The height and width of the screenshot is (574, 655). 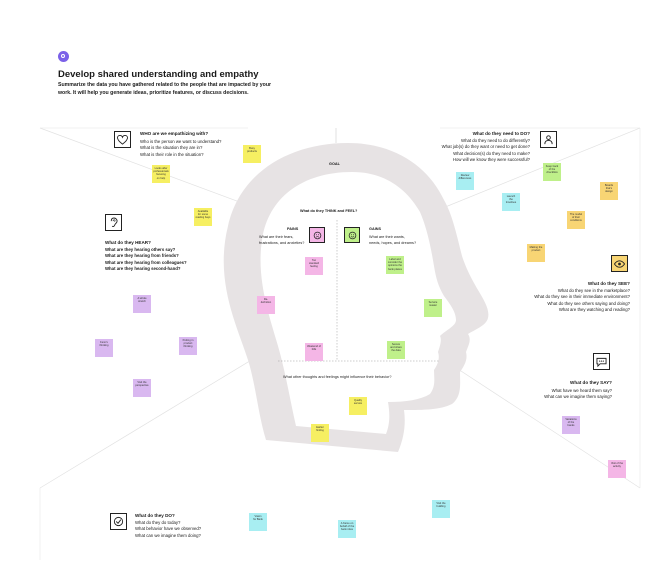 I want to click on sticky-note: Quality service, so click(x=358, y=406).